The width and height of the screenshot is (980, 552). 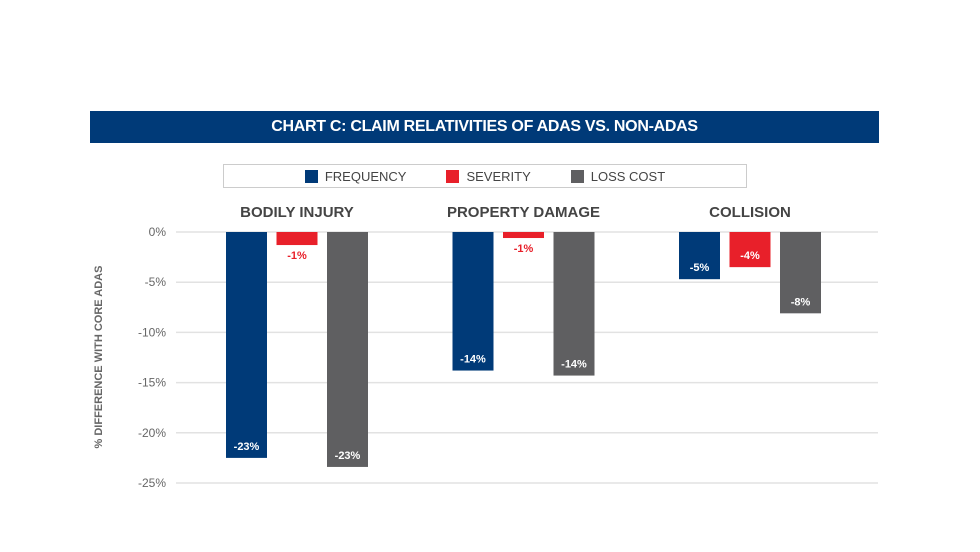 I want to click on legend-swatch-frequency, so click(x=311, y=176).